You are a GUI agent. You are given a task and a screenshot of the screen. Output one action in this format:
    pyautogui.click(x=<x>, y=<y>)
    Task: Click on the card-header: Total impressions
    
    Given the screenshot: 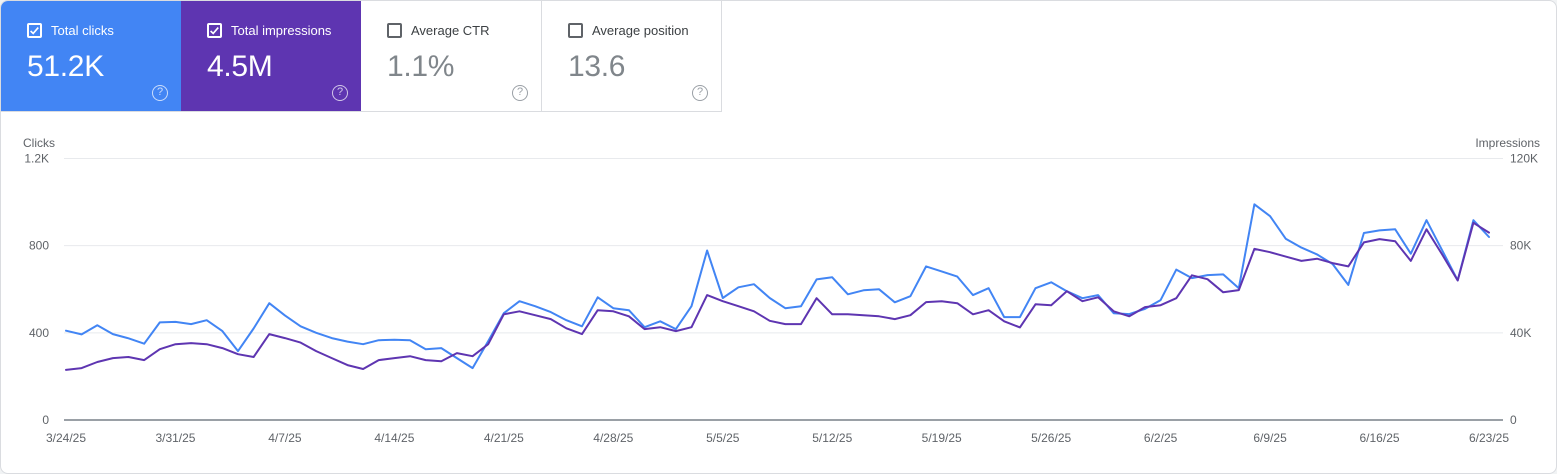 What is the action you would take?
    pyautogui.click(x=277, y=30)
    